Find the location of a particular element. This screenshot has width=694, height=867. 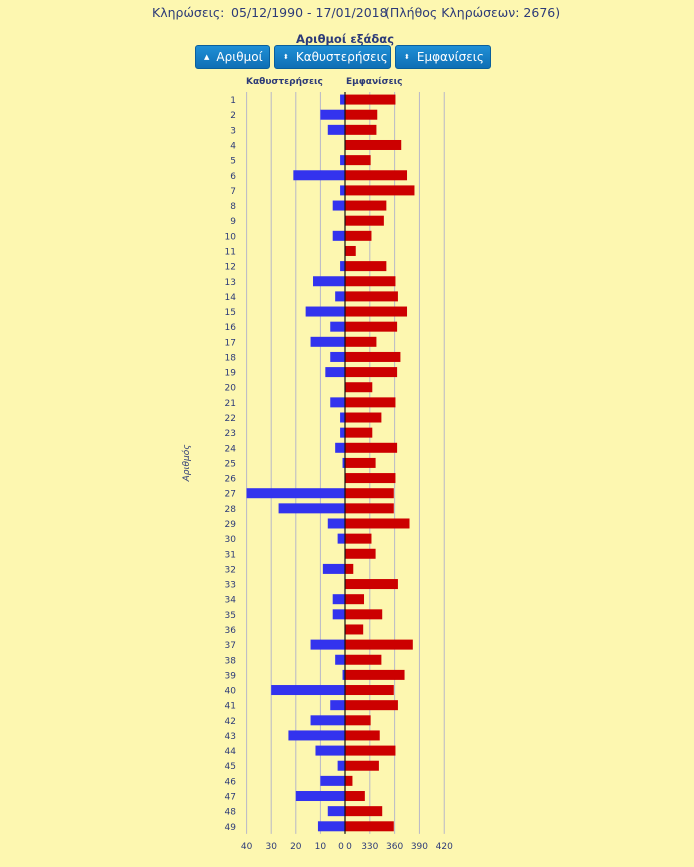

delay-tick-label: 40 is located at coordinates (247, 847).